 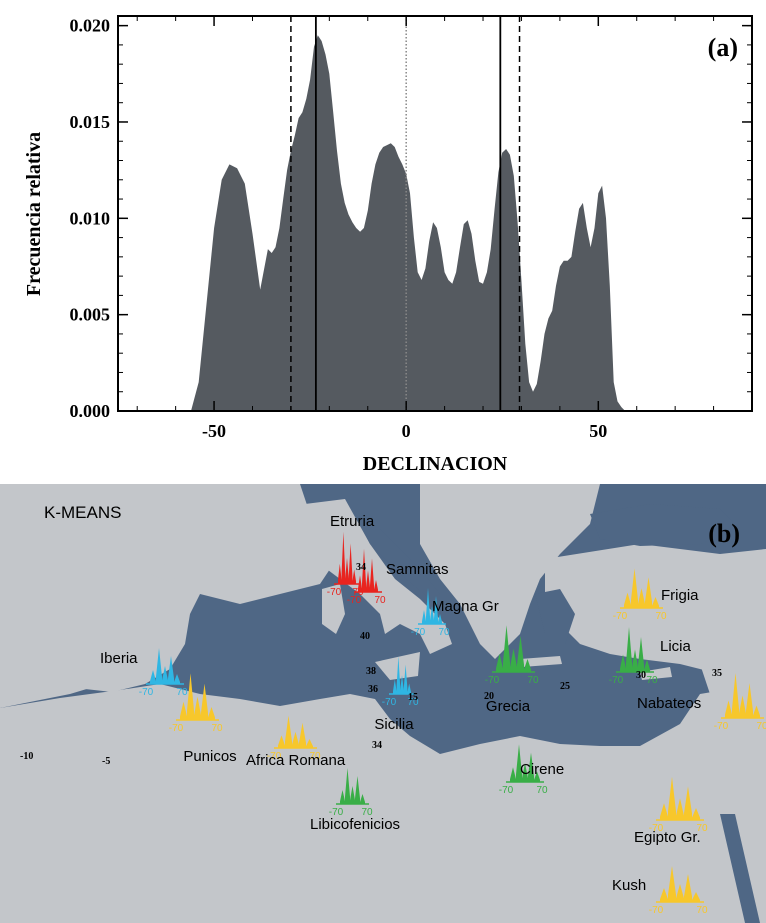 What do you see at coordinates (90, 218) in the screenshot?
I see `y-tick-label: 0.010` at bounding box center [90, 218].